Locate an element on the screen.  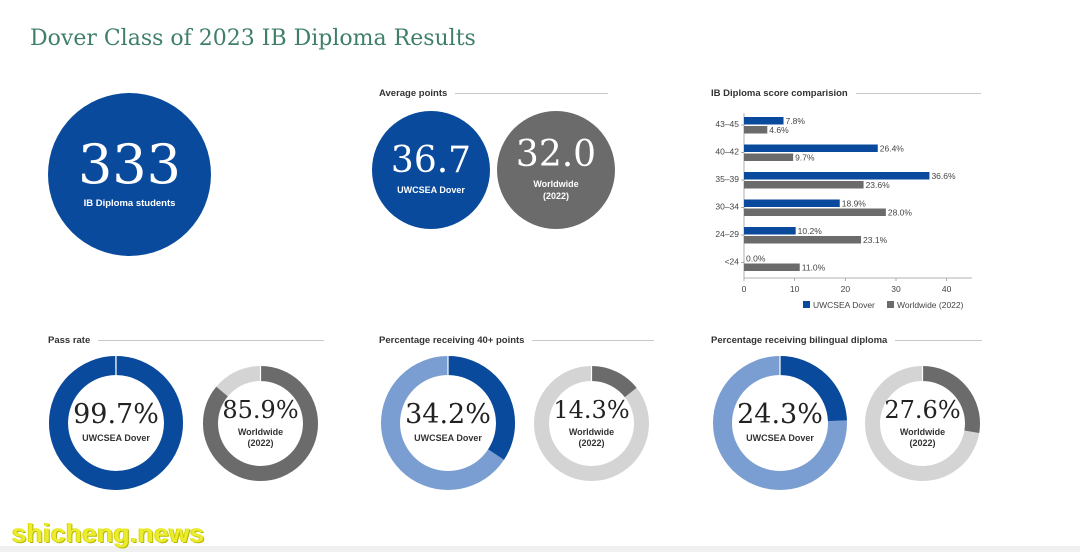
y-tick-label: 40–42 is located at coordinates (727, 152).